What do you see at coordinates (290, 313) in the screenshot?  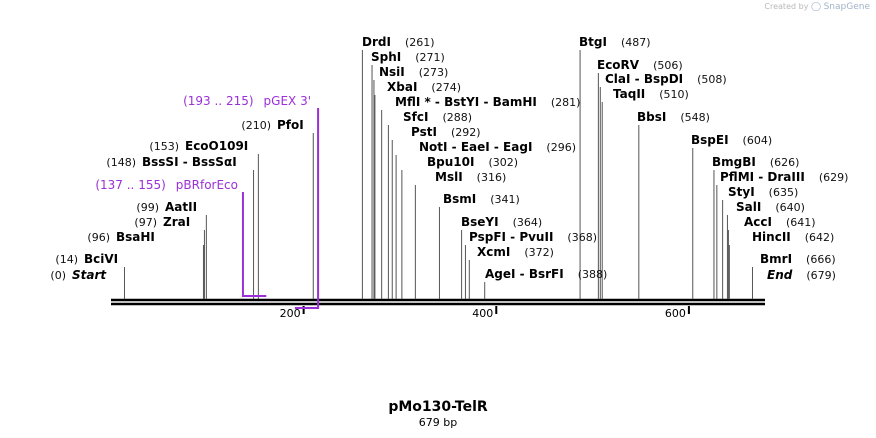 I see `axis-tick-label: 200` at bounding box center [290, 313].